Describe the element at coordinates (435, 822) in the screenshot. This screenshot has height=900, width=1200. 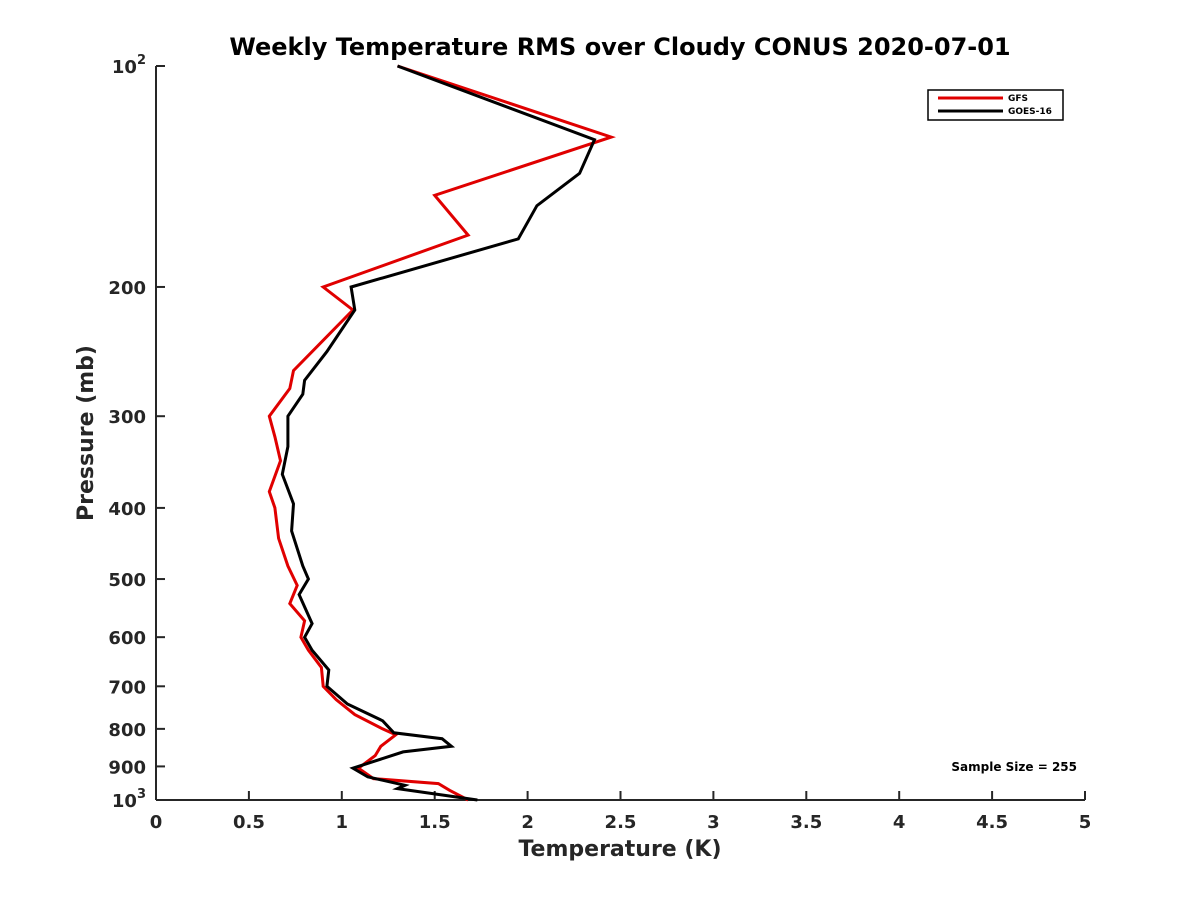
I see `x-tick-label: 1.5` at that location.